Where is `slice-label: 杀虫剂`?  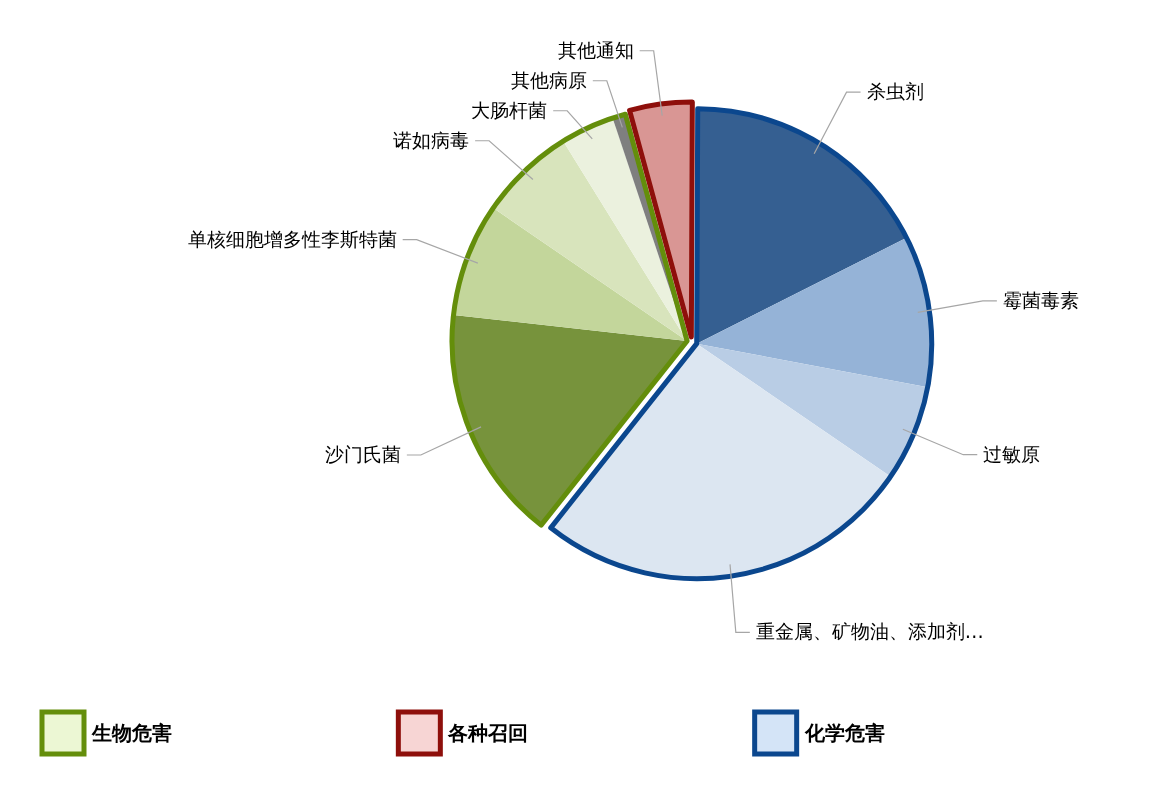
slice-label: 杀虫剂 is located at coordinates (895, 91).